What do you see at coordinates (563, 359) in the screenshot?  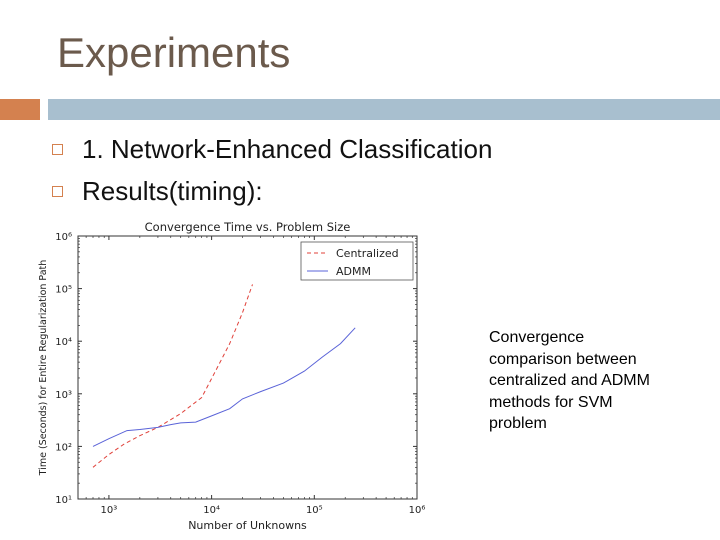 I see `caption-line: comparison between` at bounding box center [563, 359].